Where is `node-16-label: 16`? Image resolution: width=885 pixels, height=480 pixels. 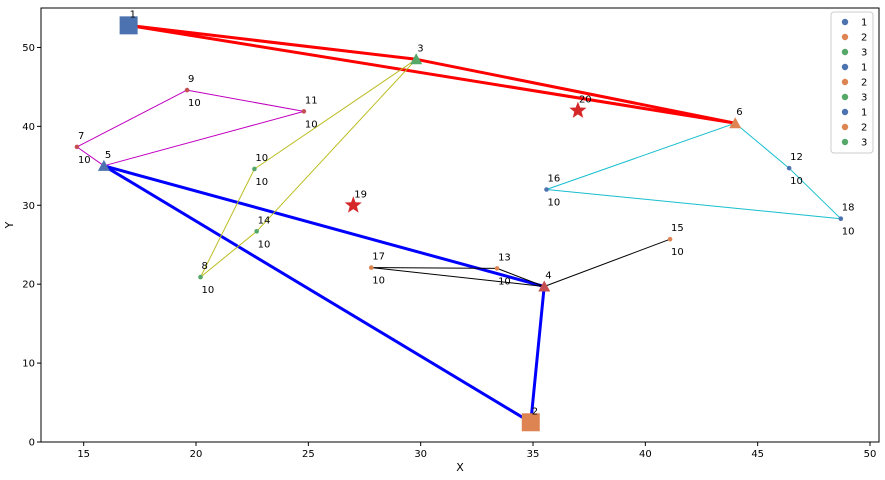
node-16-label: 16 is located at coordinates (553, 178).